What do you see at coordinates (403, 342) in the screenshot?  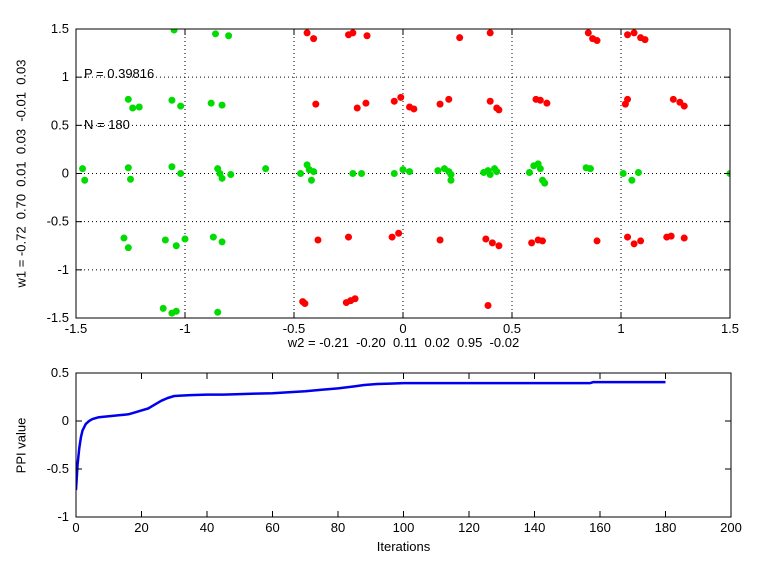 I see `scatter-xlabel: w2 = -0.21 -0.20 0.11 0.02 0.95 -0.02` at bounding box center [403, 342].